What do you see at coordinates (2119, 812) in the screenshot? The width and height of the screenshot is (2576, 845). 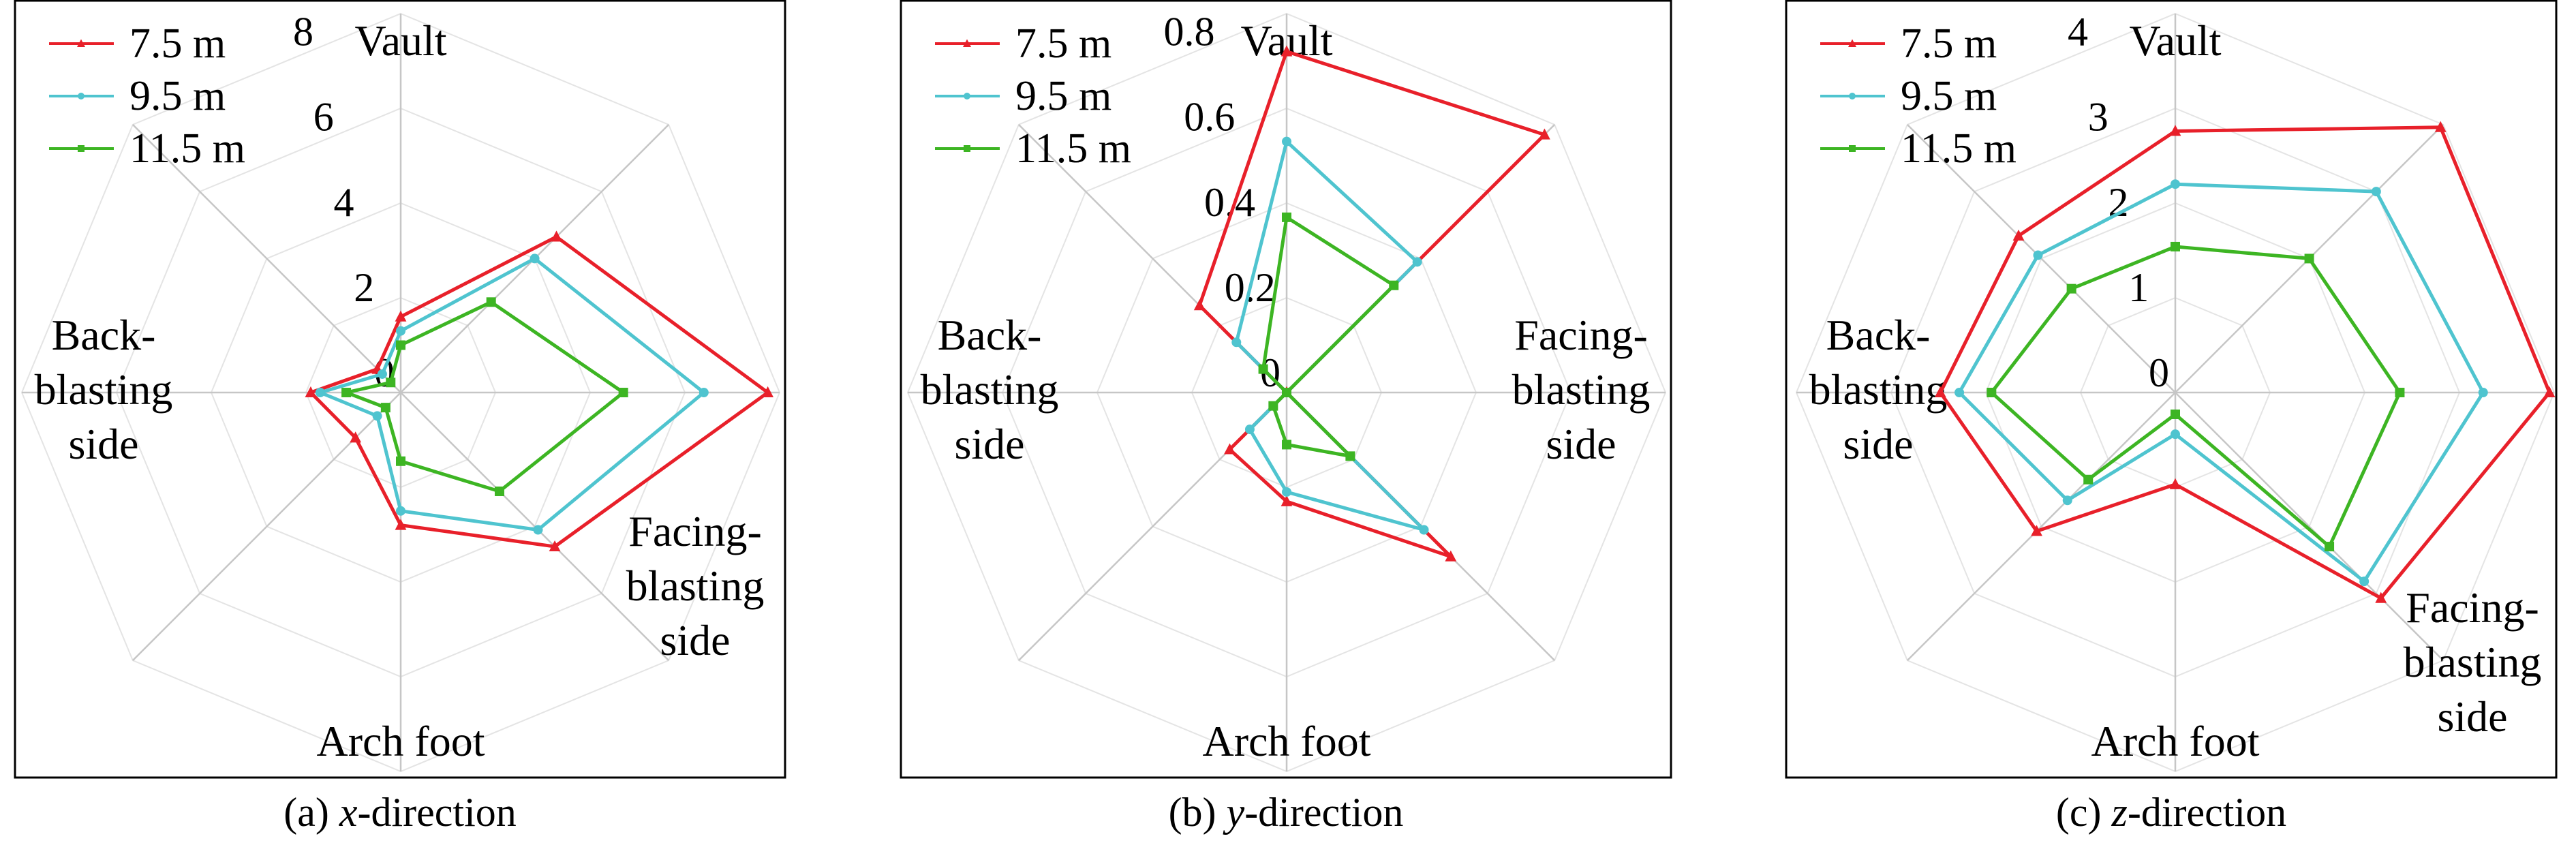 I see `caption-variable: z` at bounding box center [2119, 812].